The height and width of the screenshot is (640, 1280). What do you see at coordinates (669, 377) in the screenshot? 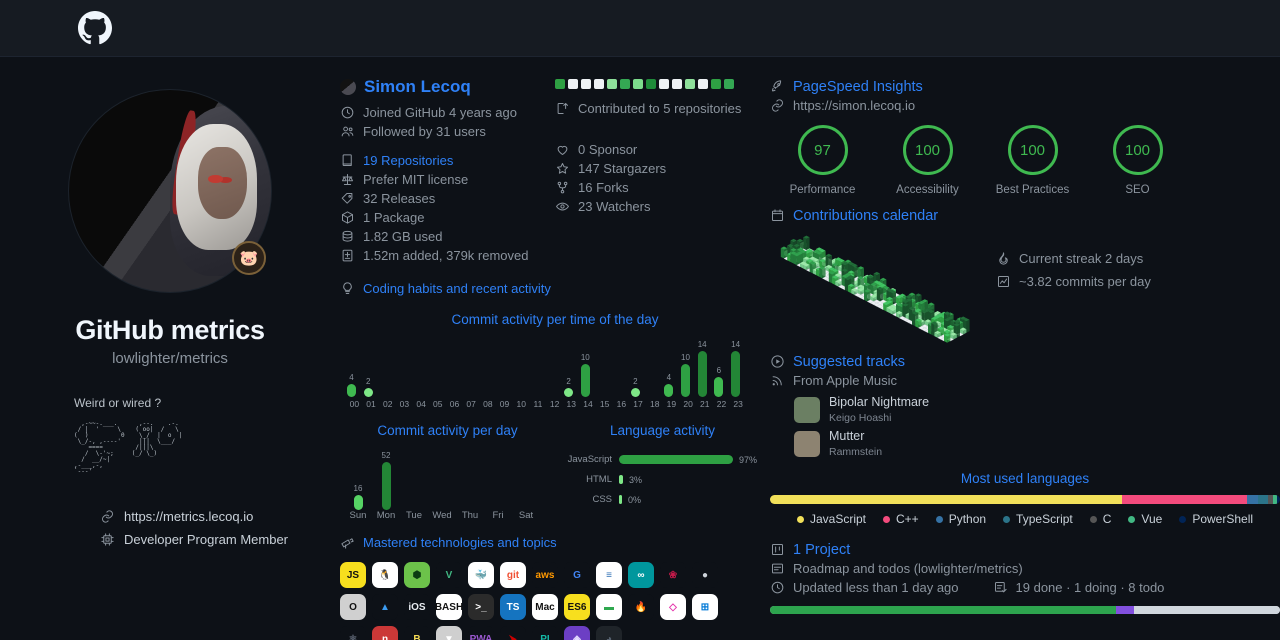
I see `hour-bar-value: 4` at bounding box center [669, 377].